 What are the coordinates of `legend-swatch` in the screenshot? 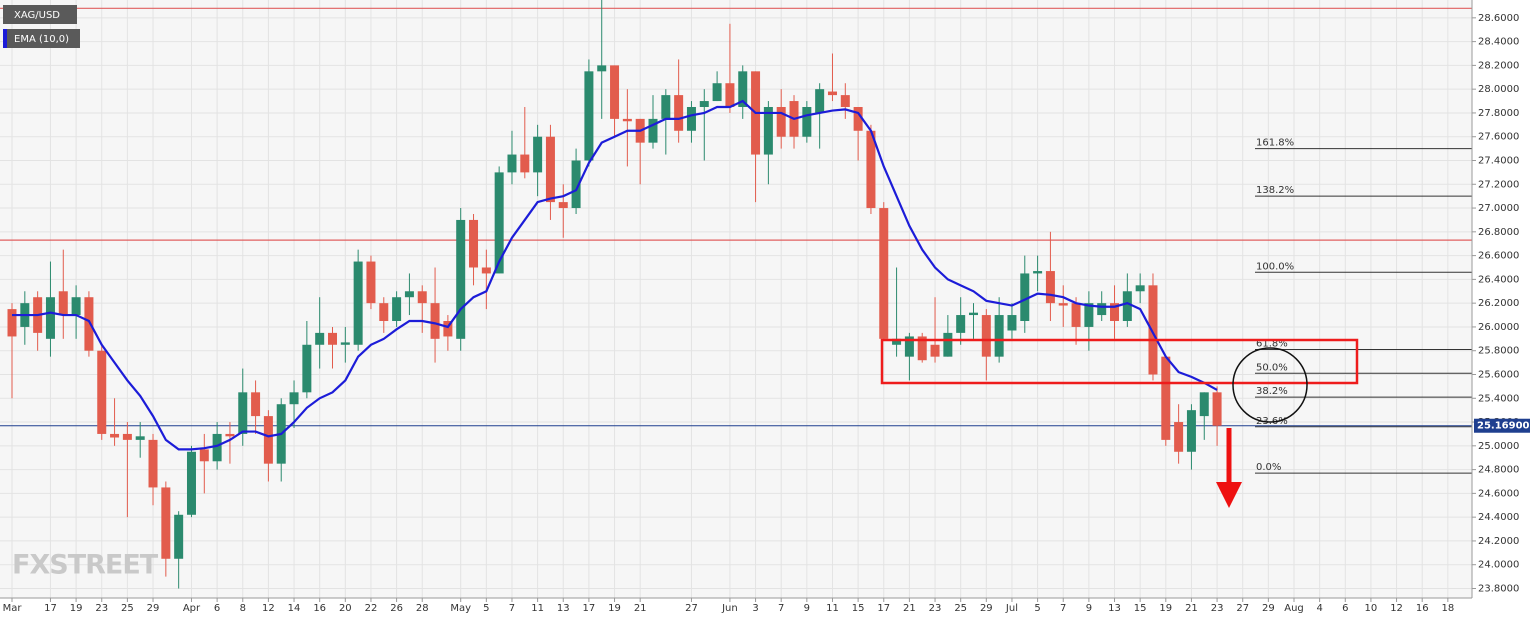 It's located at (5, 38).